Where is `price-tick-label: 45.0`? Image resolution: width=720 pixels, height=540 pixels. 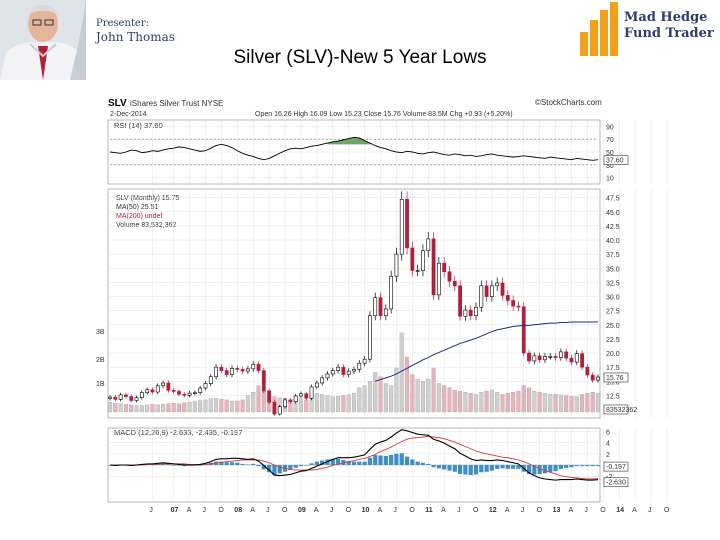 price-tick-label: 45.0 is located at coordinates (613, 213).